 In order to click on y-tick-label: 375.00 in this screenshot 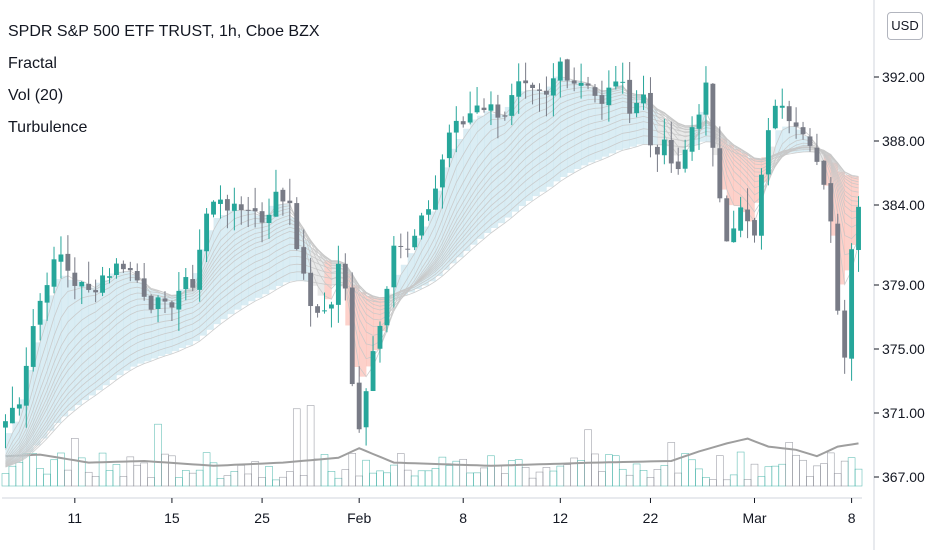, I will do `click(903, 349)`.